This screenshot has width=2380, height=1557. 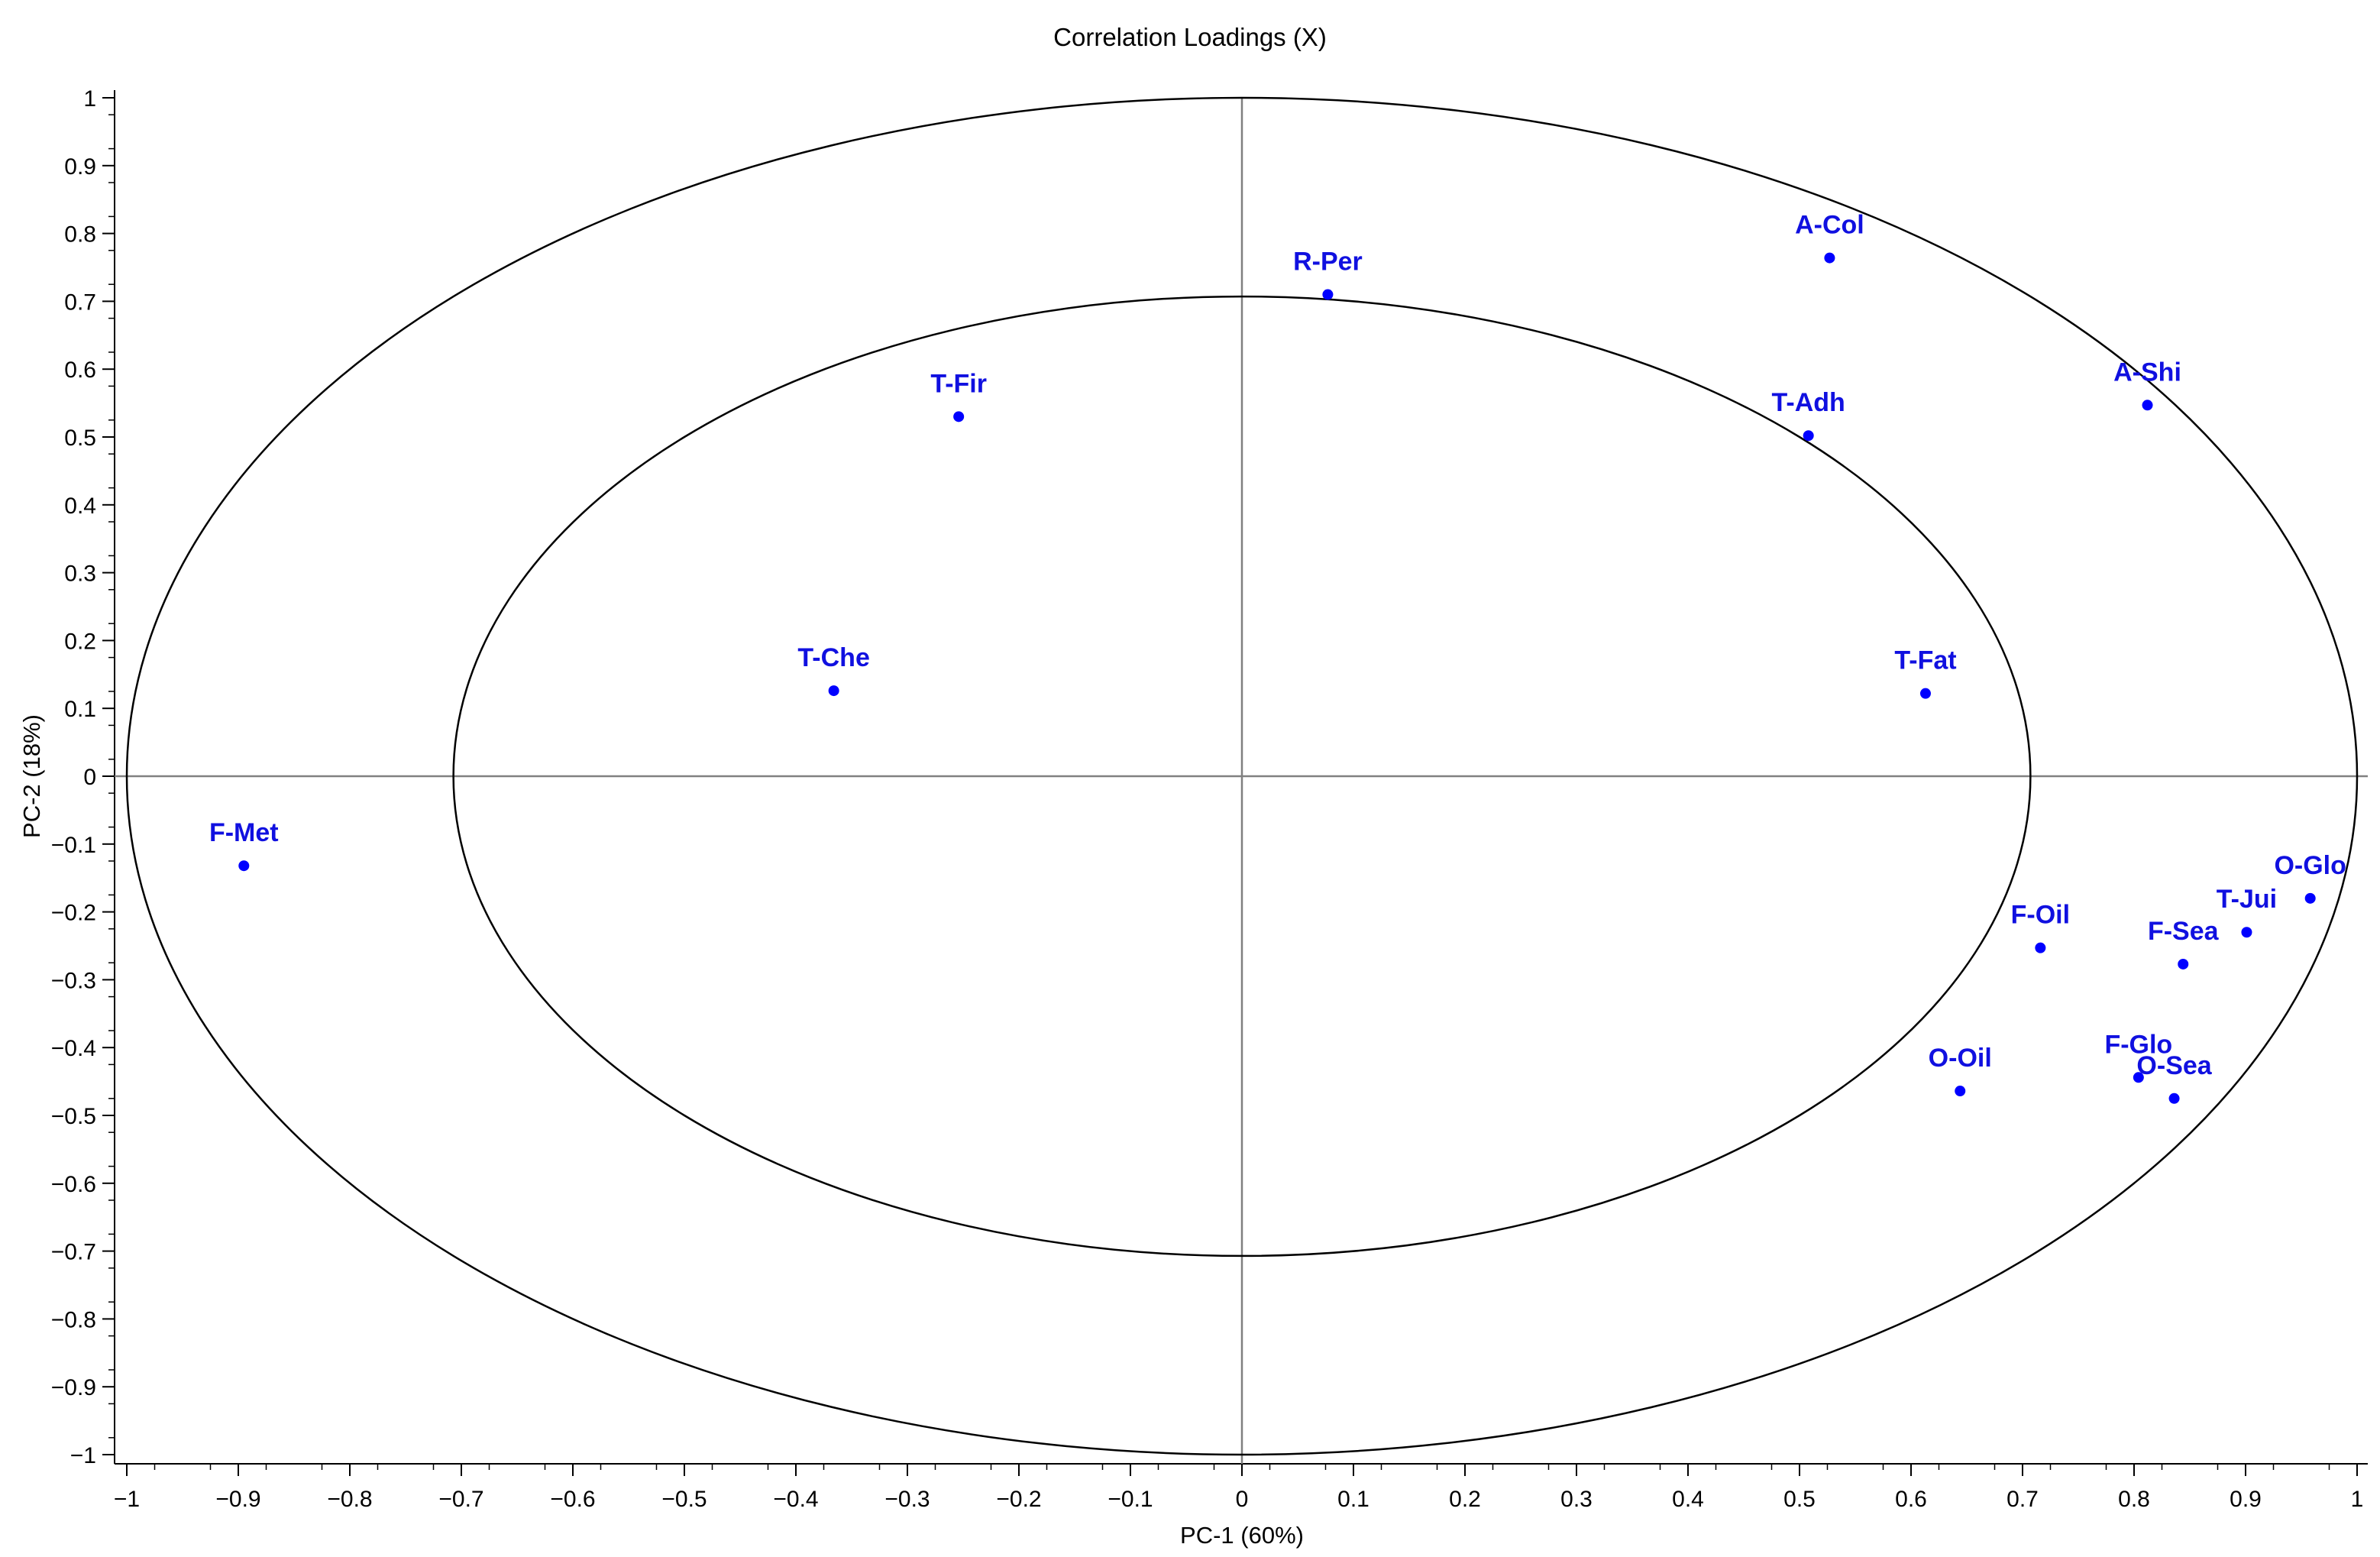 I want to click on point-label: F-Glo, so click(x=2138, y=1045).